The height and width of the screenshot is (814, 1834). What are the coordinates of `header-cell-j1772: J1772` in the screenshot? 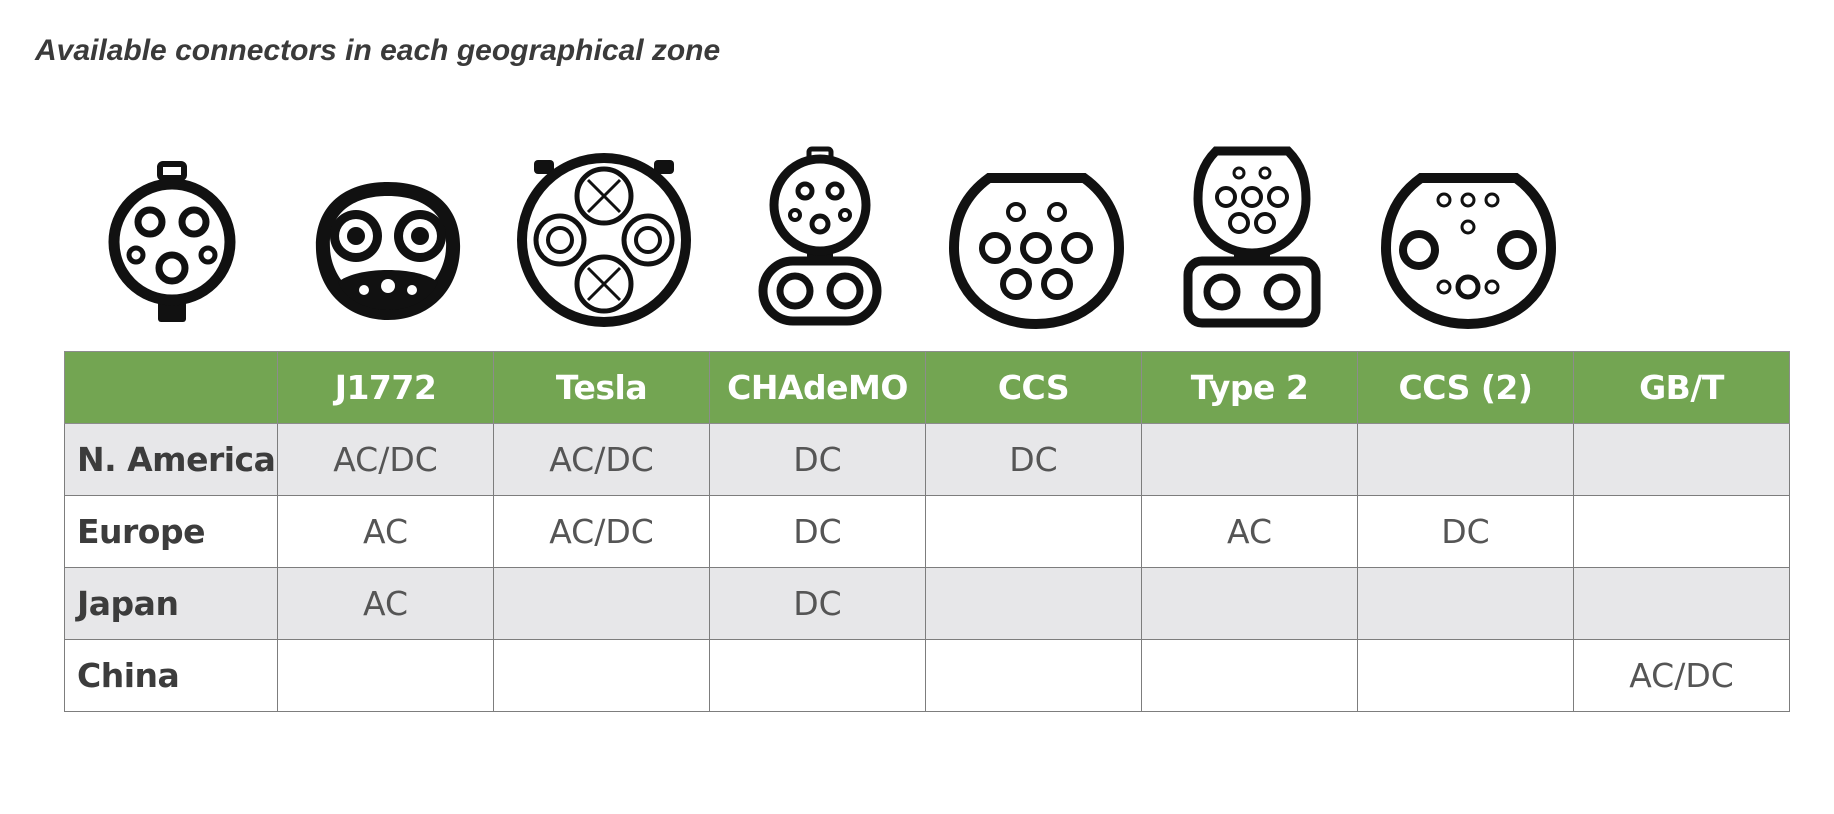 It's located at (385, 387).